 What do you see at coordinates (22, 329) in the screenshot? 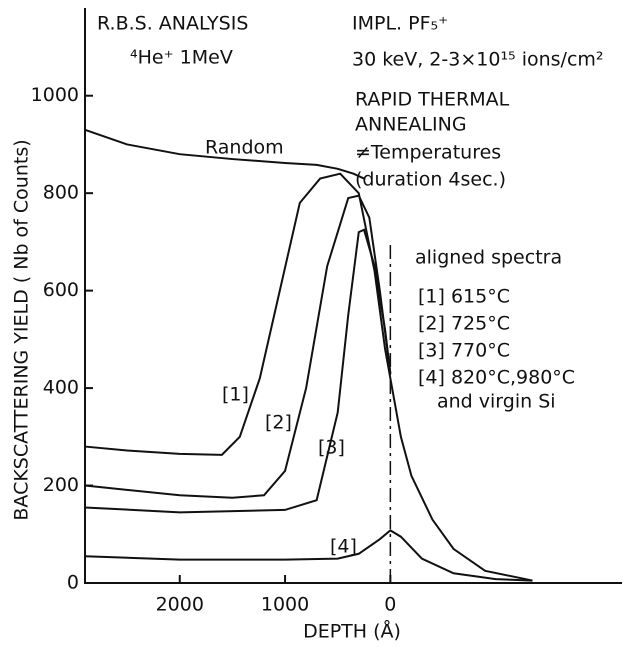
I see `y-axis-label: BACKSCATTERING YIELD ( Nb of Counts)` at bounding box center [22, 329].